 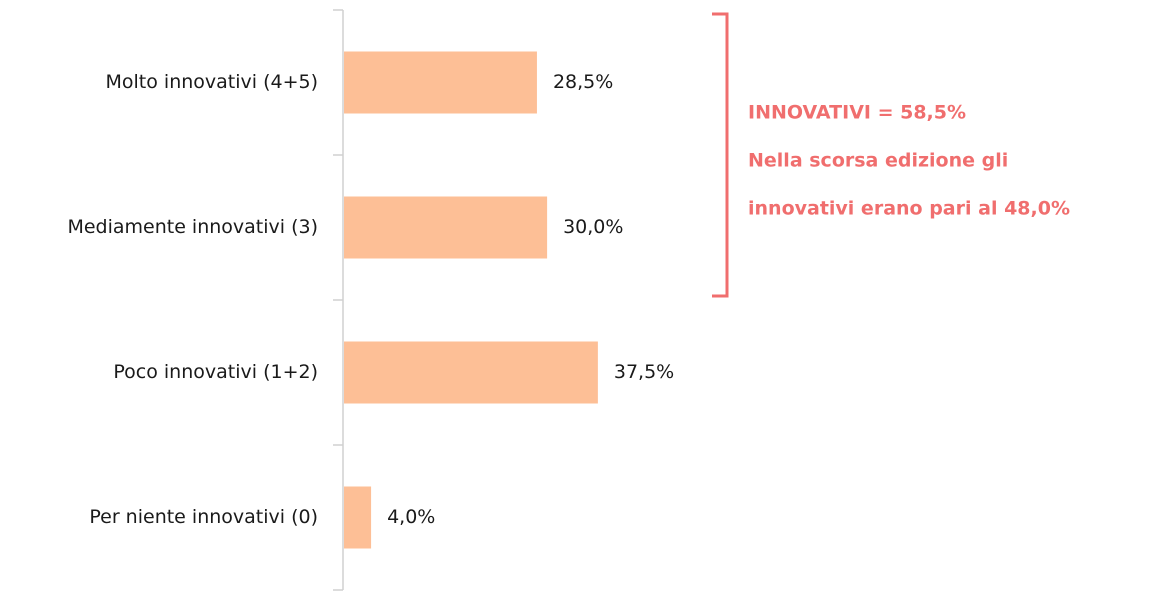 I want to click on annotation-line: innovativi erano pari al 48,0%, so click(x=909, y=209).